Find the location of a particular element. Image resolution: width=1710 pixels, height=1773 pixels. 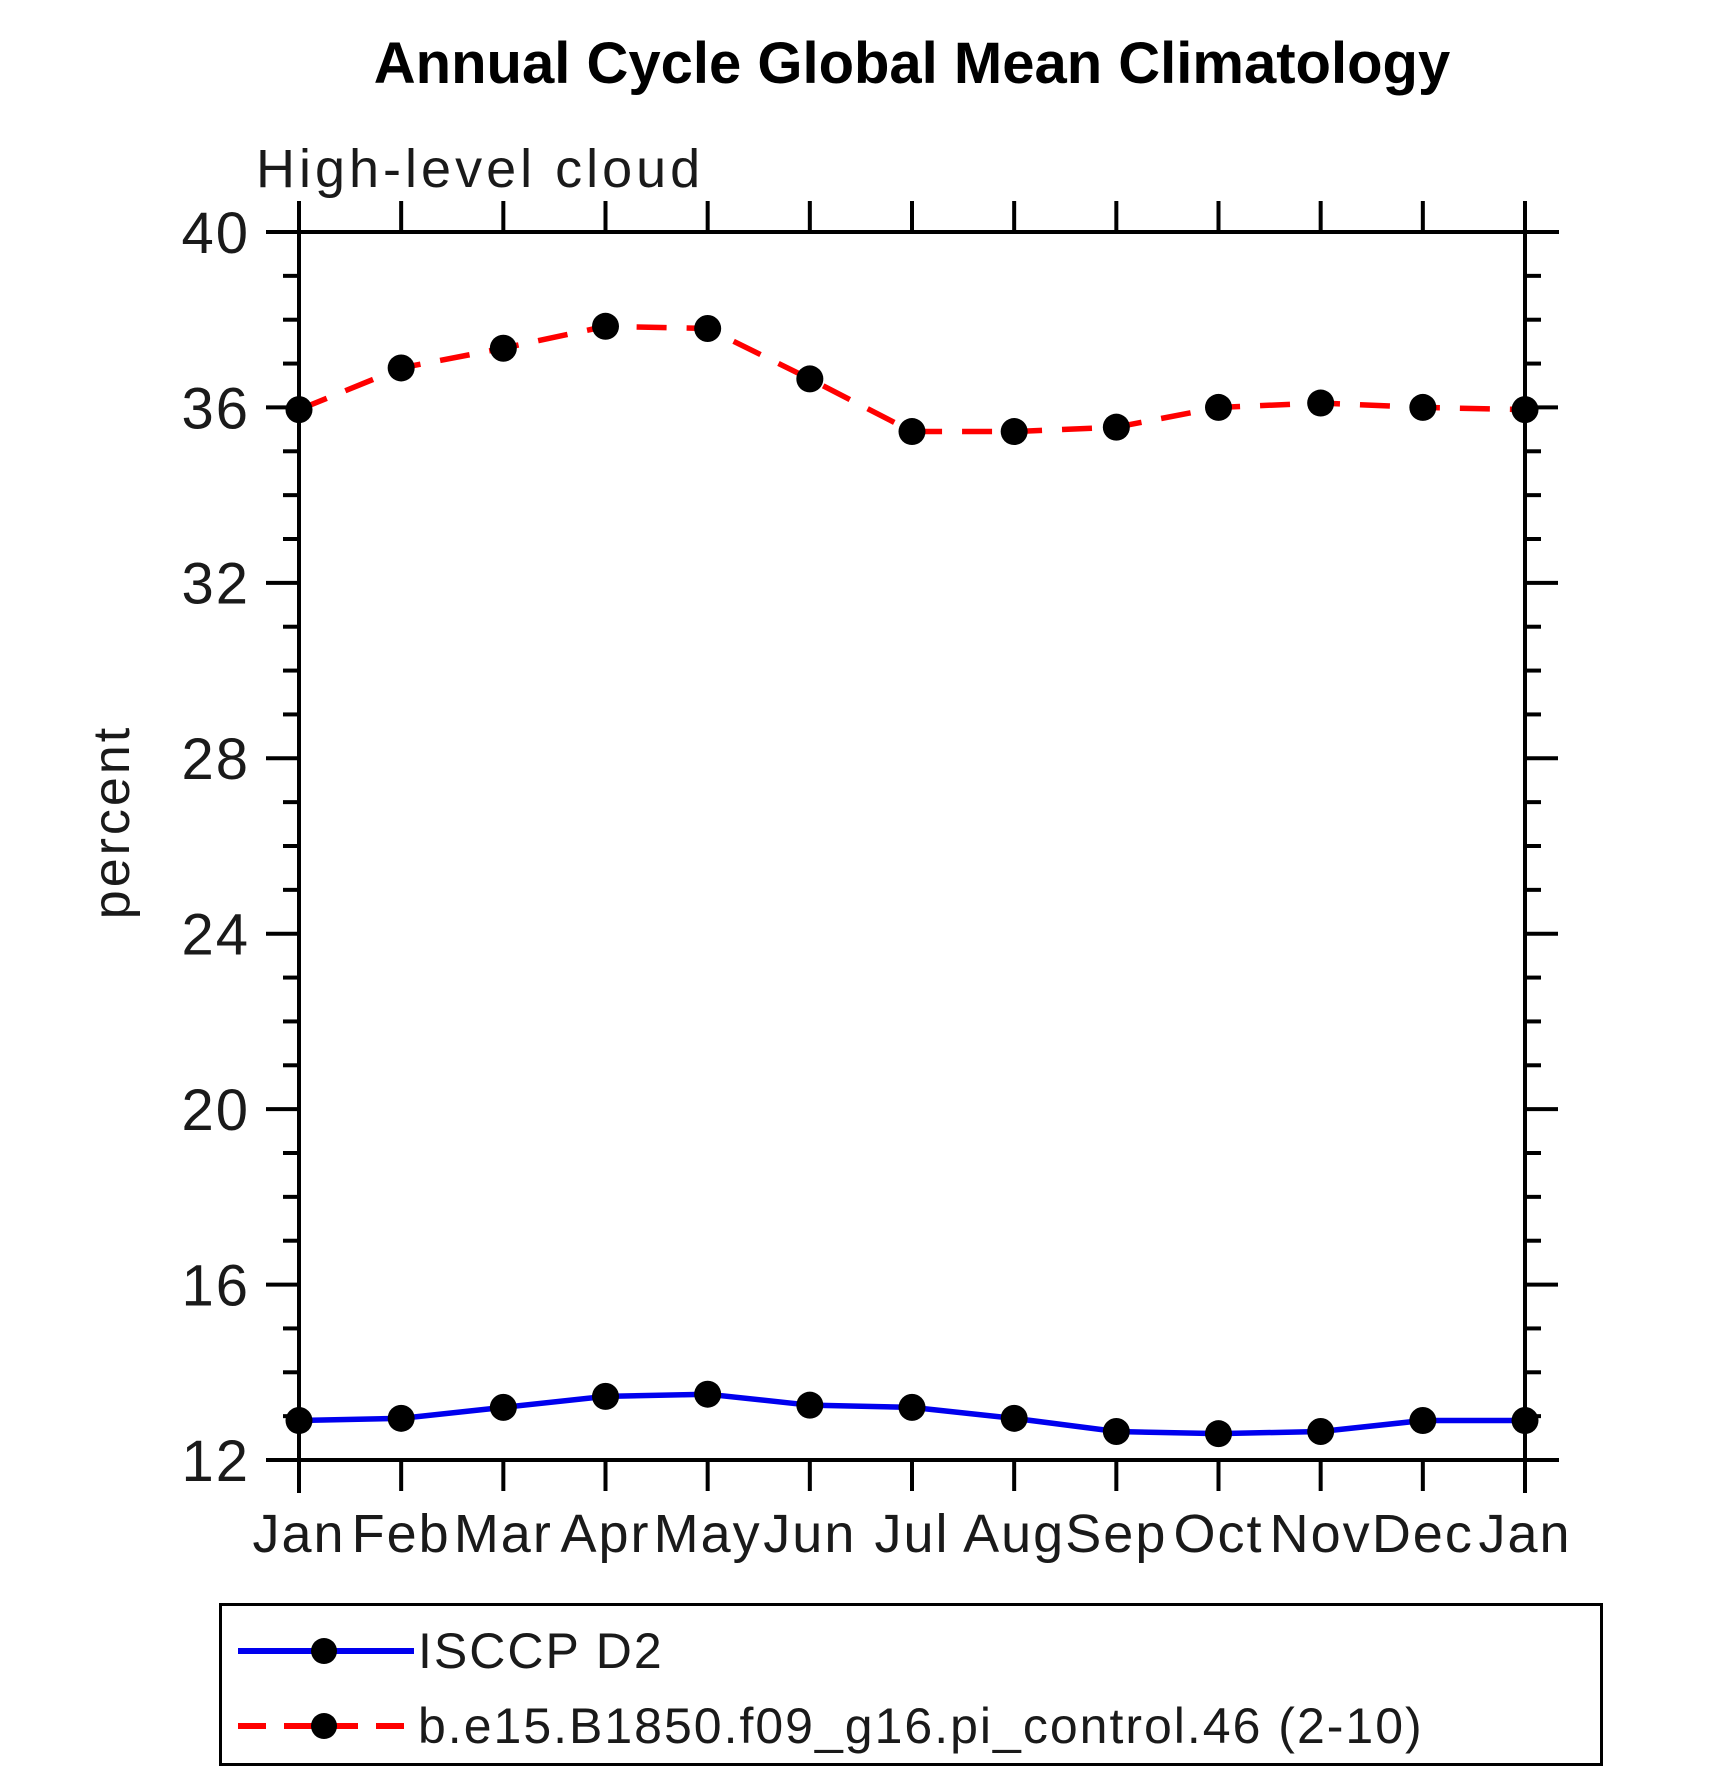

legend-item-isccp-d2: ISCCP D2 is located at coordinates (447, 1651).